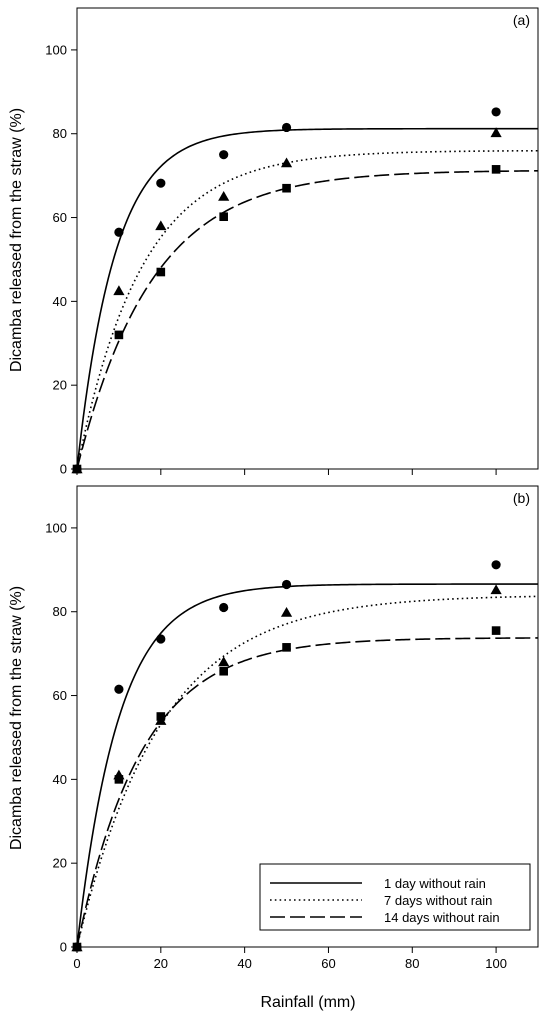  I want to click on y-tick-label-b: 40, so click(60, 779).